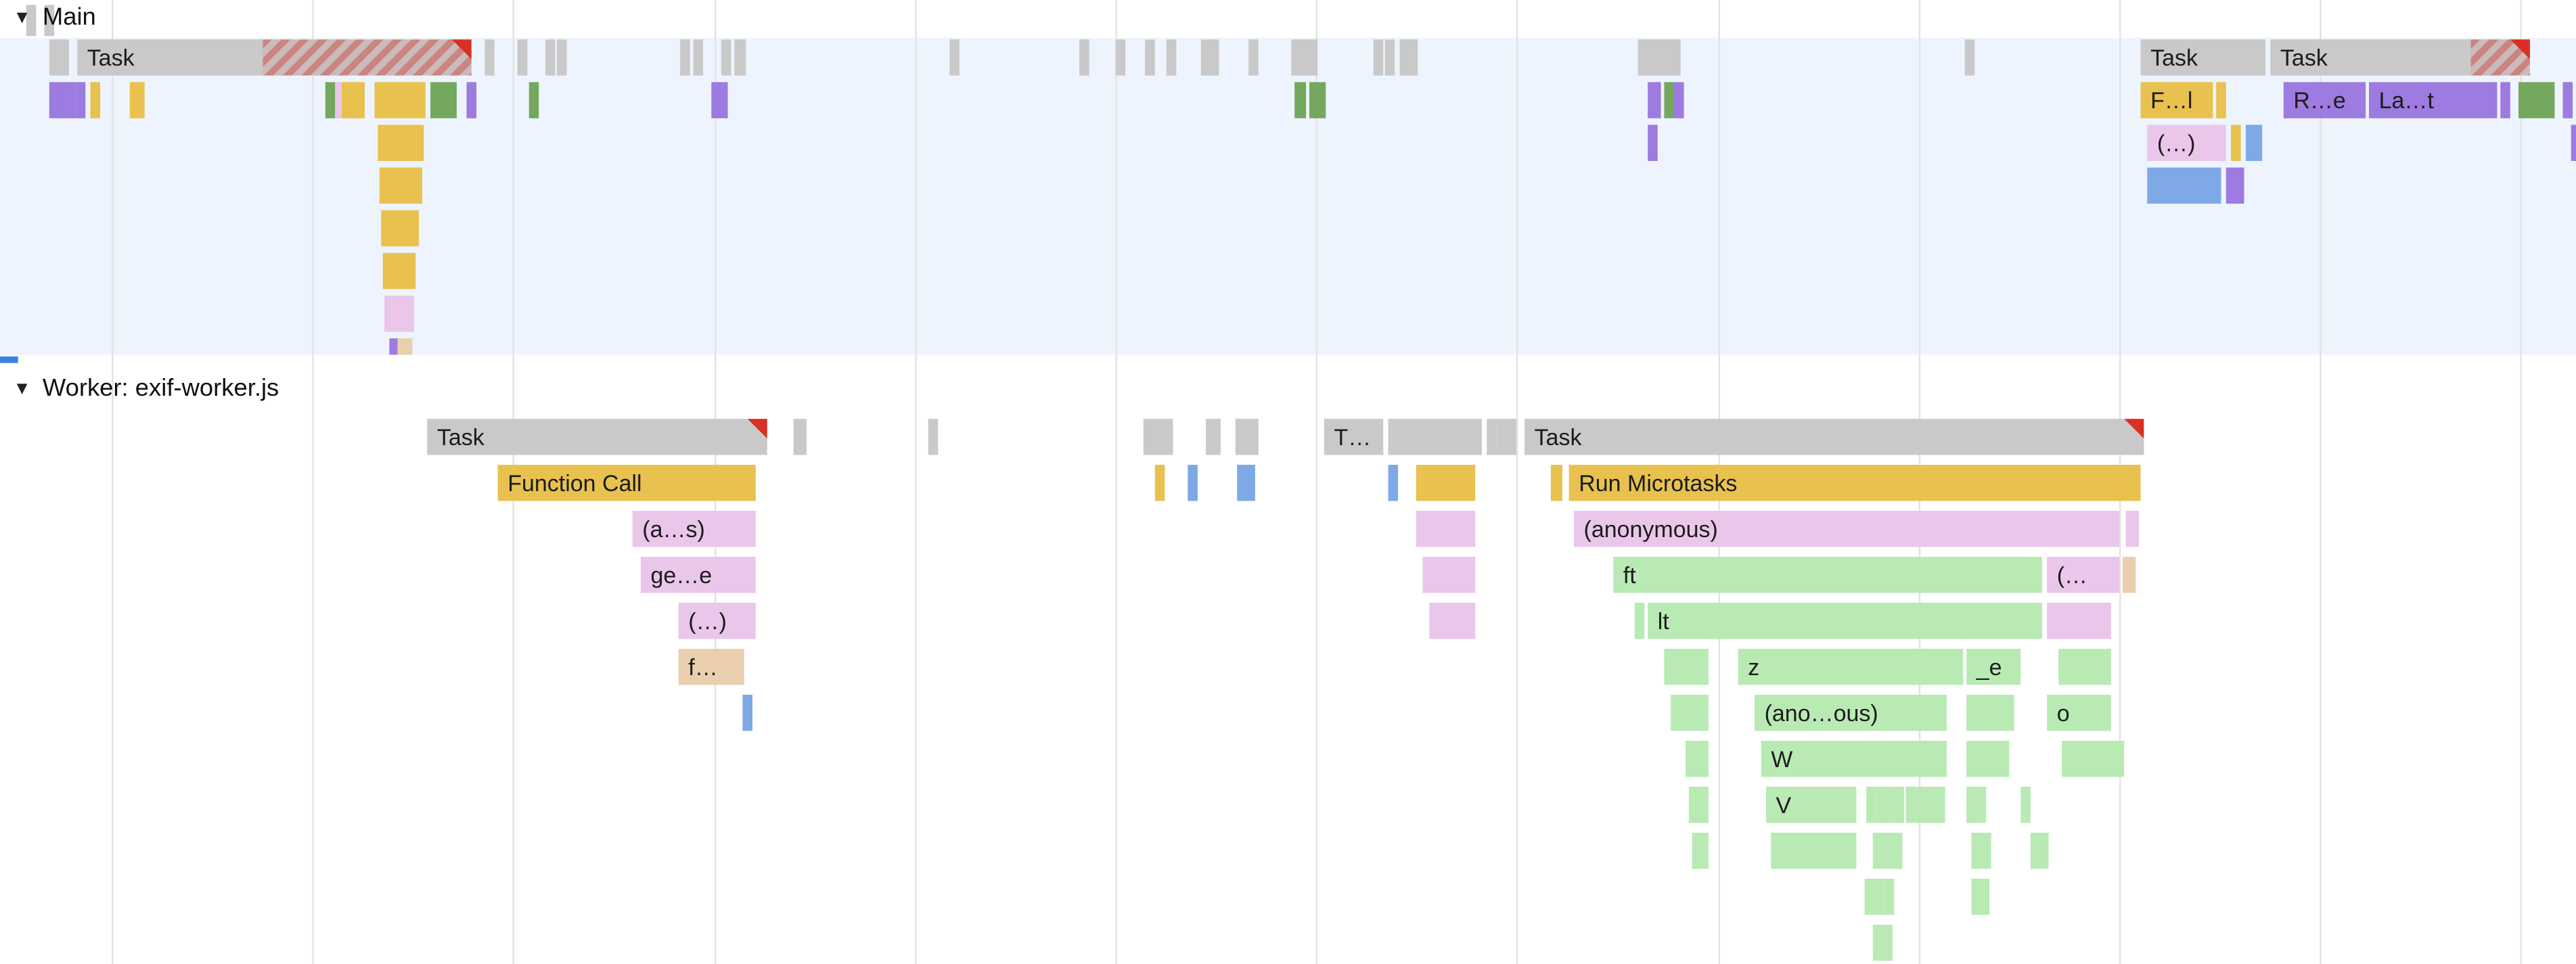 This screenshot has height=964, width=2576. I want to click on flame-bar-w: W, so click(1854, 759).